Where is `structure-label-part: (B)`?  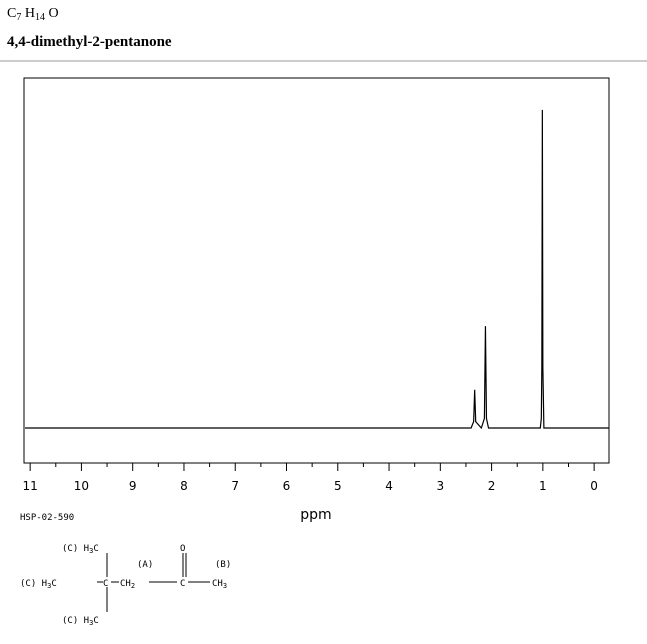 structure-label-part: (B) is located at coordinates (223, 565).